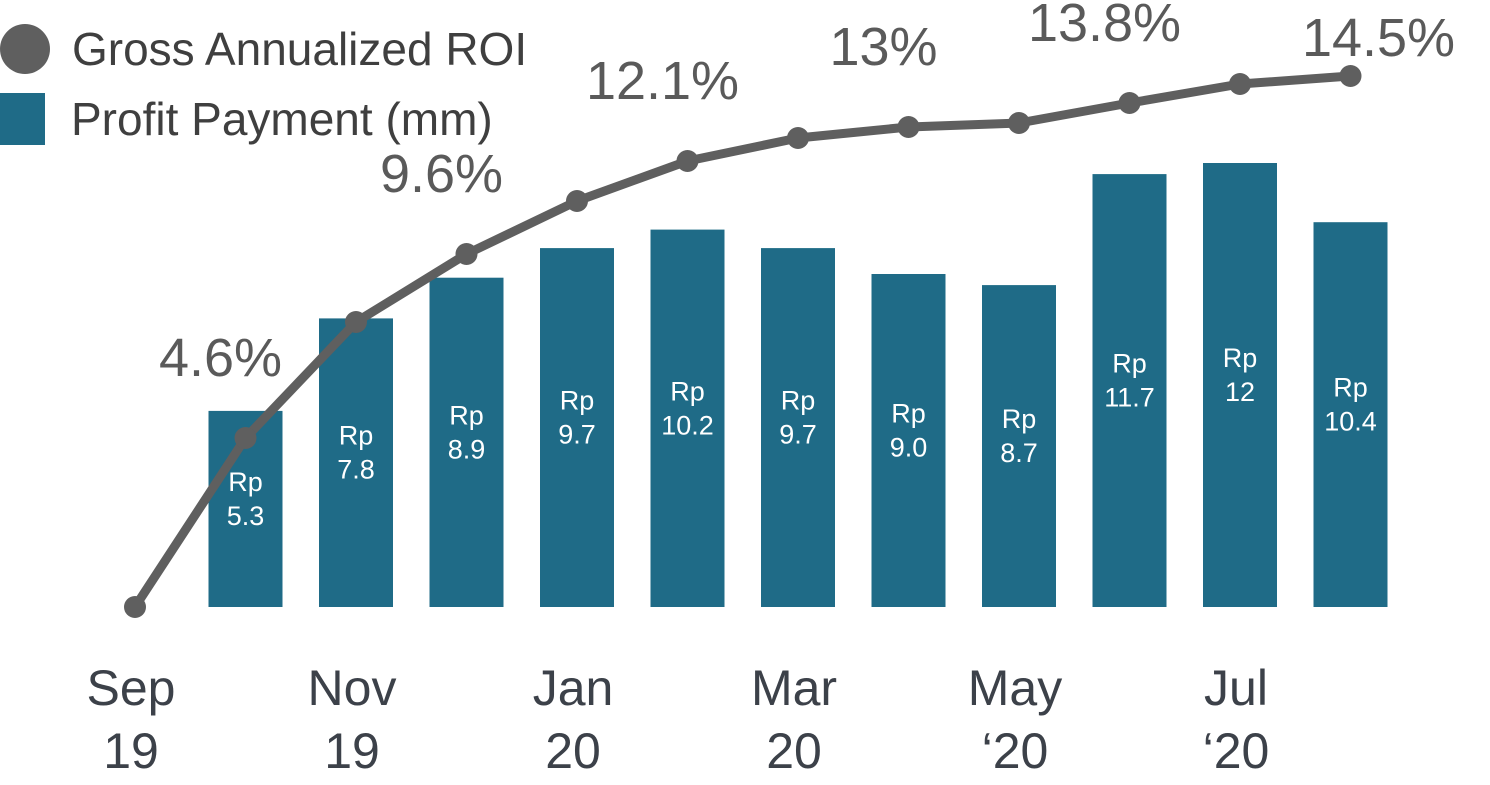 Image resolution: width=1490 pixels, height=785 pixels. Describe the element at coordinates (1104, 26) in the screenshot. I see `roi-label-9: 13.8%` at that location.